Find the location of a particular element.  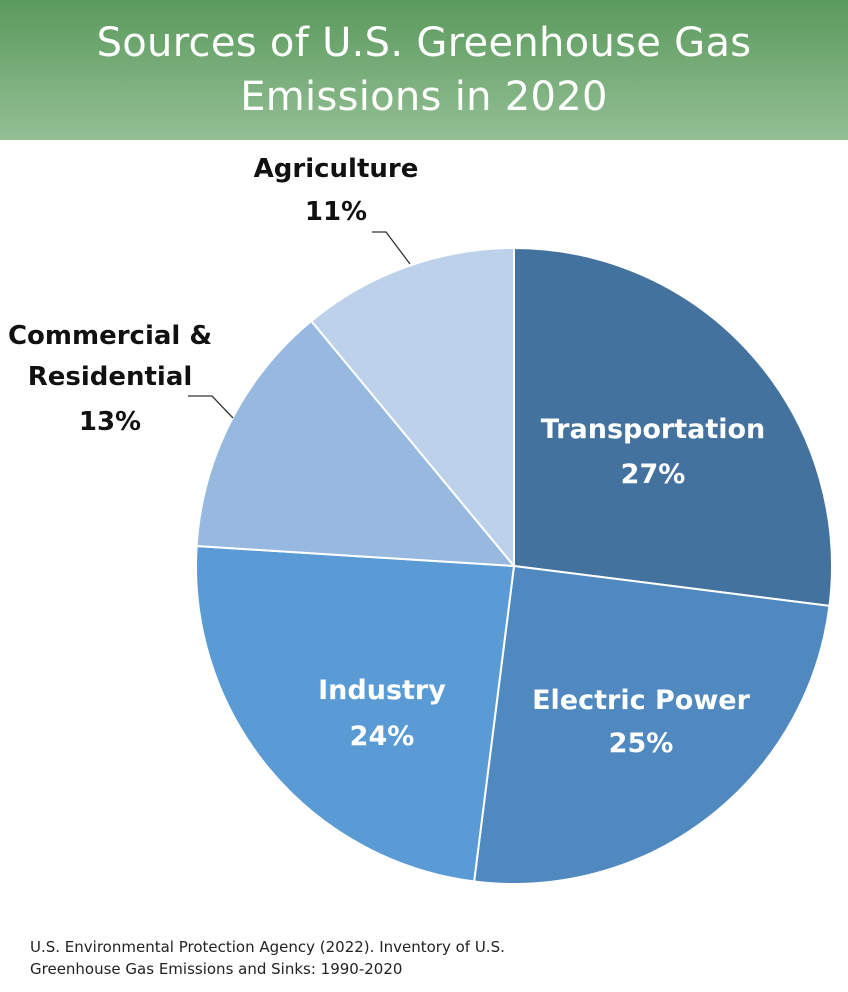

slice-value-transportation: 27% is located at coordinates (653, 474).